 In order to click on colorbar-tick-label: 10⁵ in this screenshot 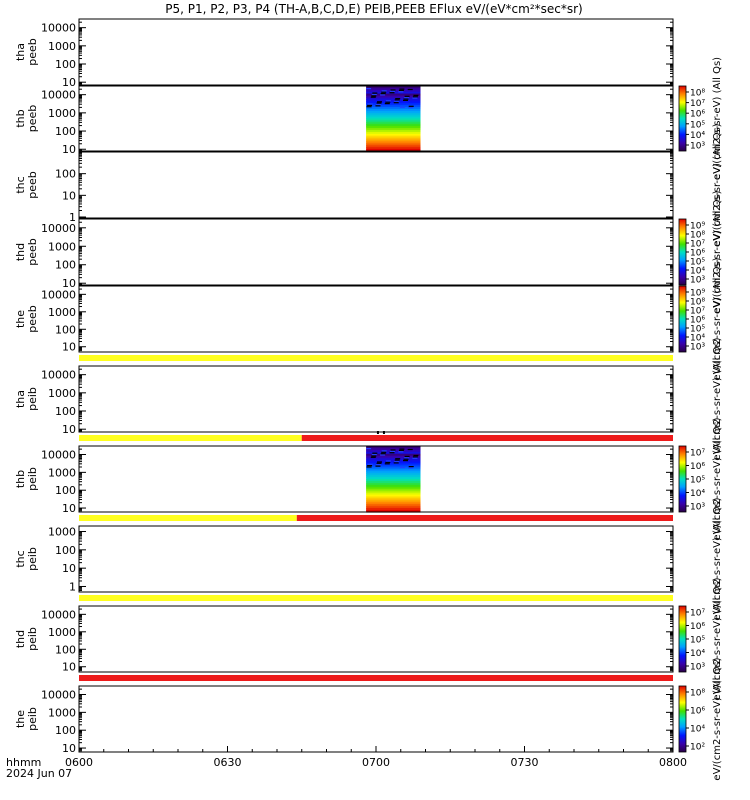, I will do `click(697, 481)`.